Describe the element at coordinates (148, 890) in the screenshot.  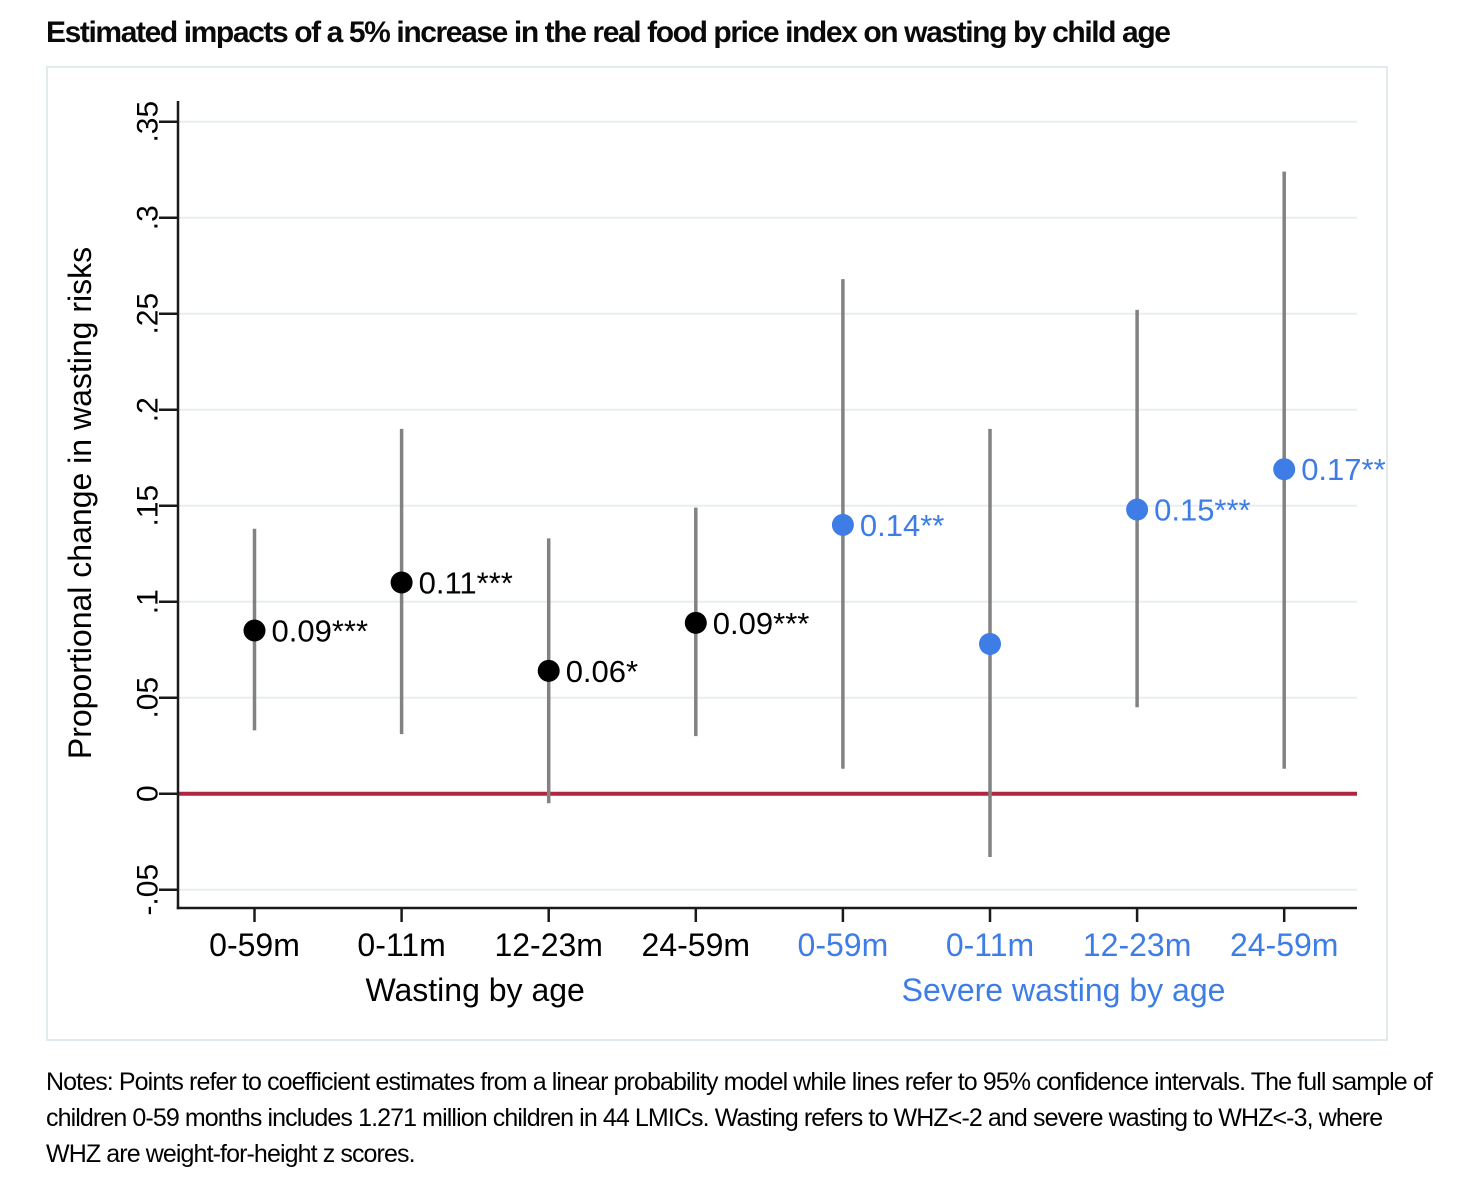
I see `y-tick-label: -.05` at that location.